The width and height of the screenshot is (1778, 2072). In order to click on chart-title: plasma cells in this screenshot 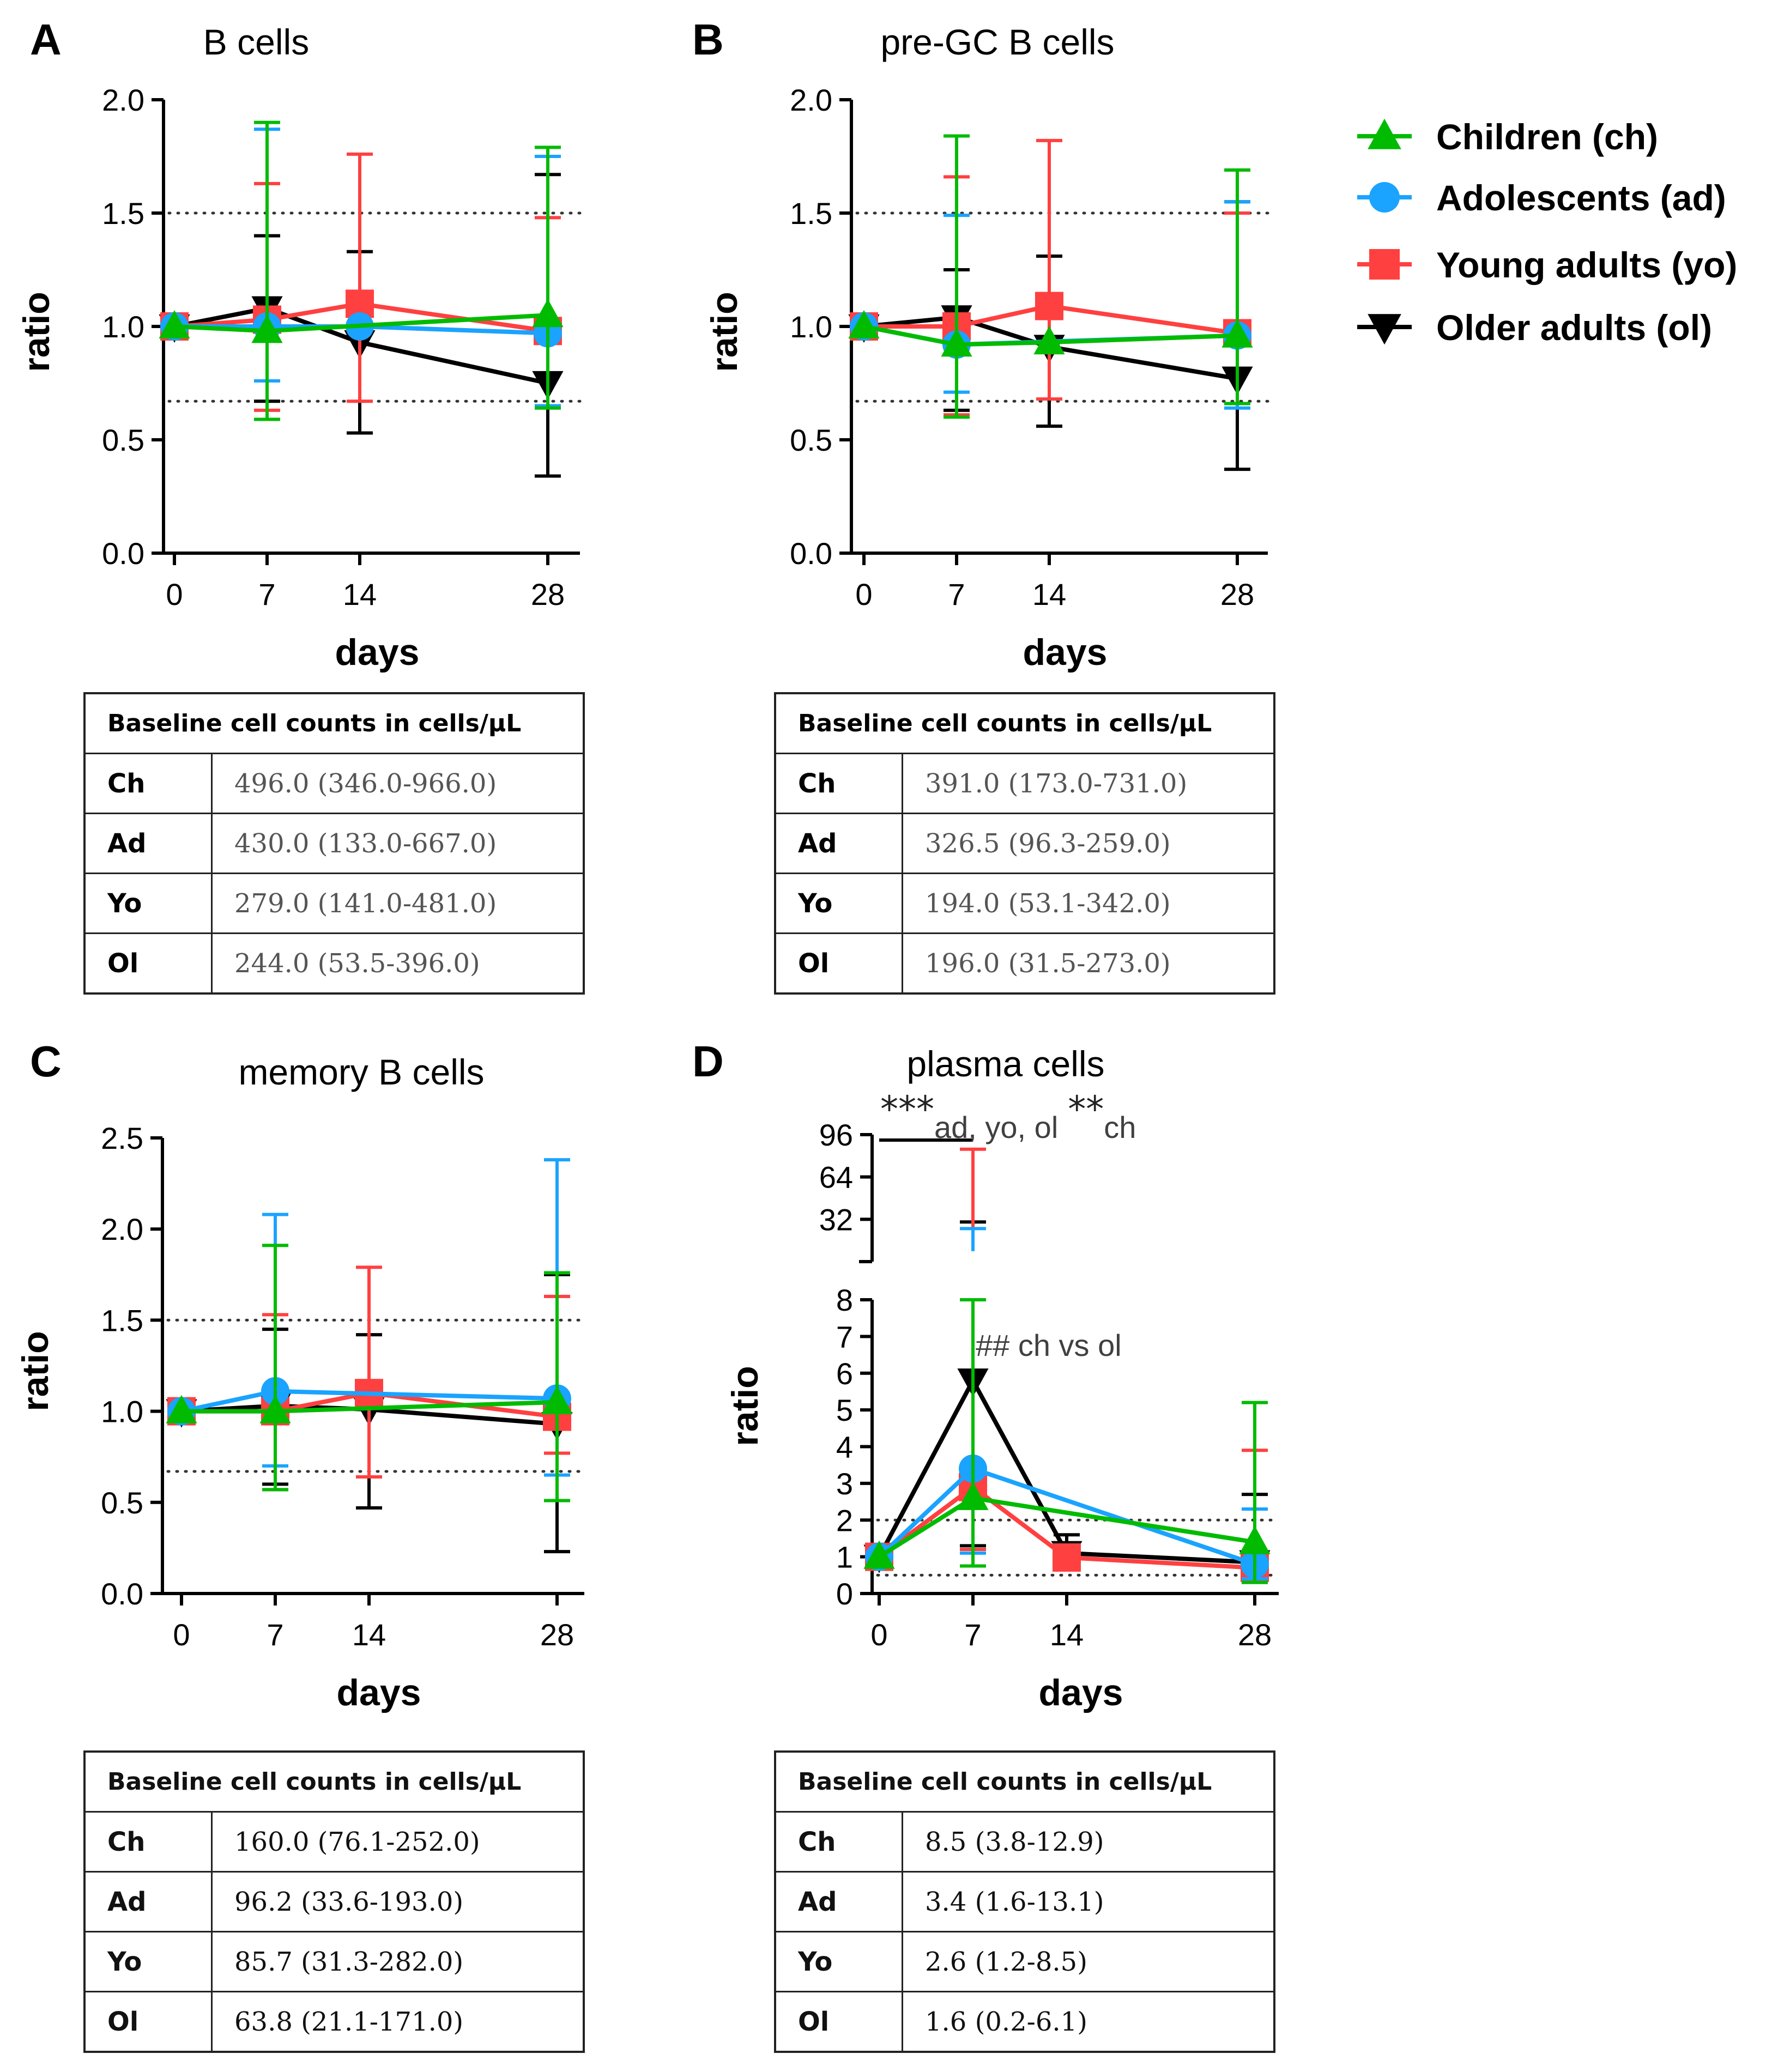, I will do `click(1005, 1064)`.